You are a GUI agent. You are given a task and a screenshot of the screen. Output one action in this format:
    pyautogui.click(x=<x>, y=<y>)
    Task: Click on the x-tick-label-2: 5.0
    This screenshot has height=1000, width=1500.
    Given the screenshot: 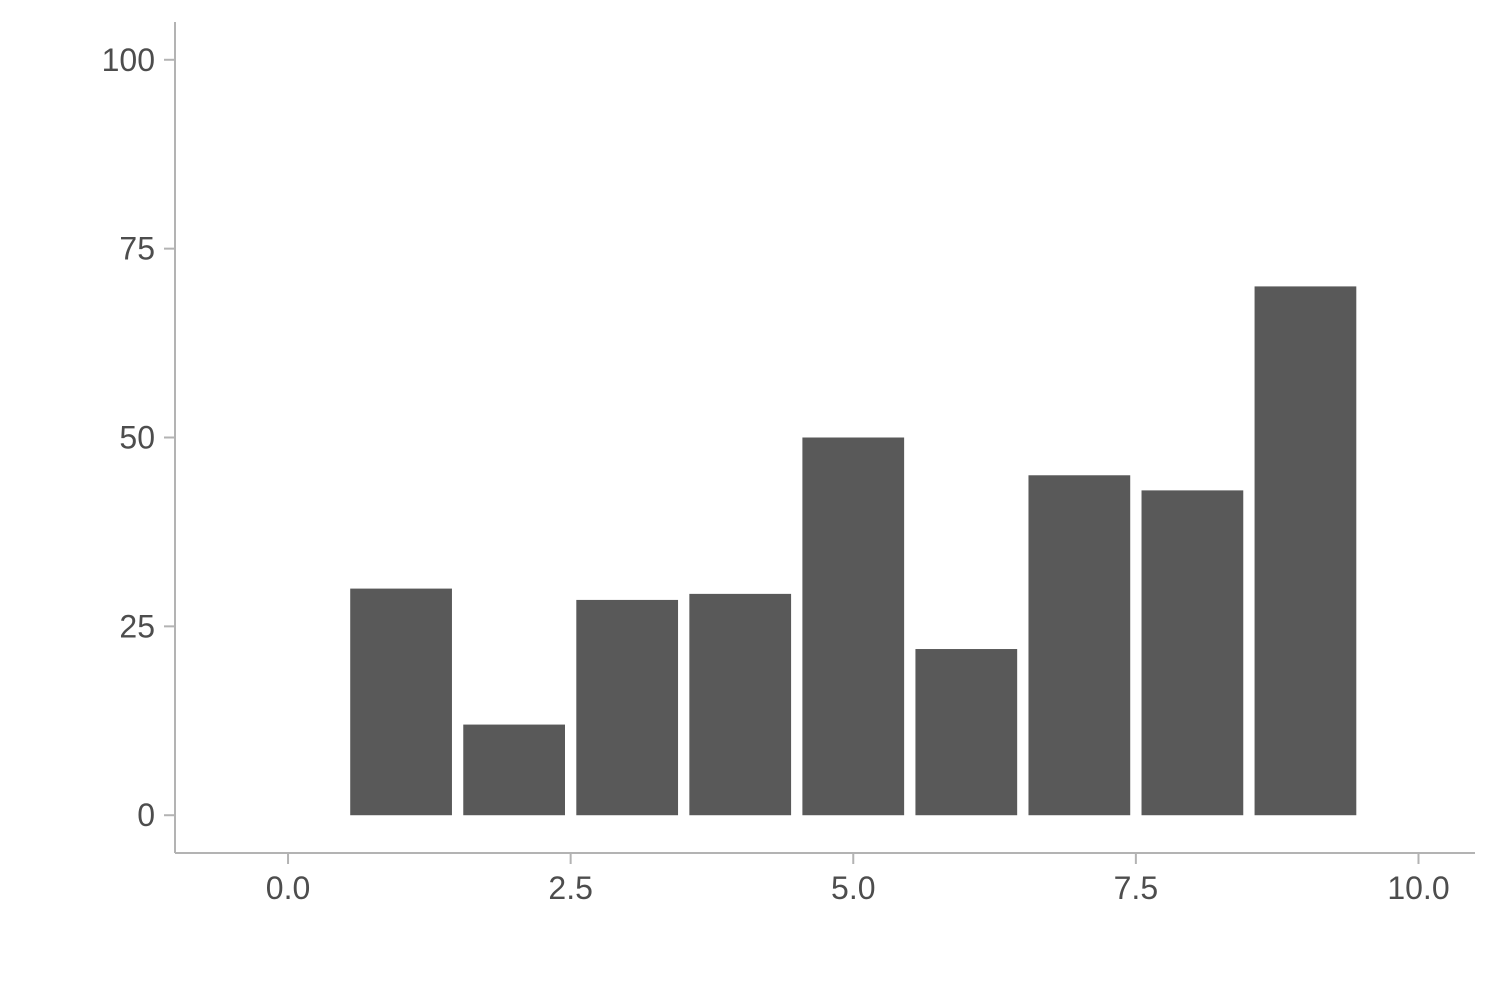 What is the action you would take?
    pyautogui.click(x=853, y=888)
    